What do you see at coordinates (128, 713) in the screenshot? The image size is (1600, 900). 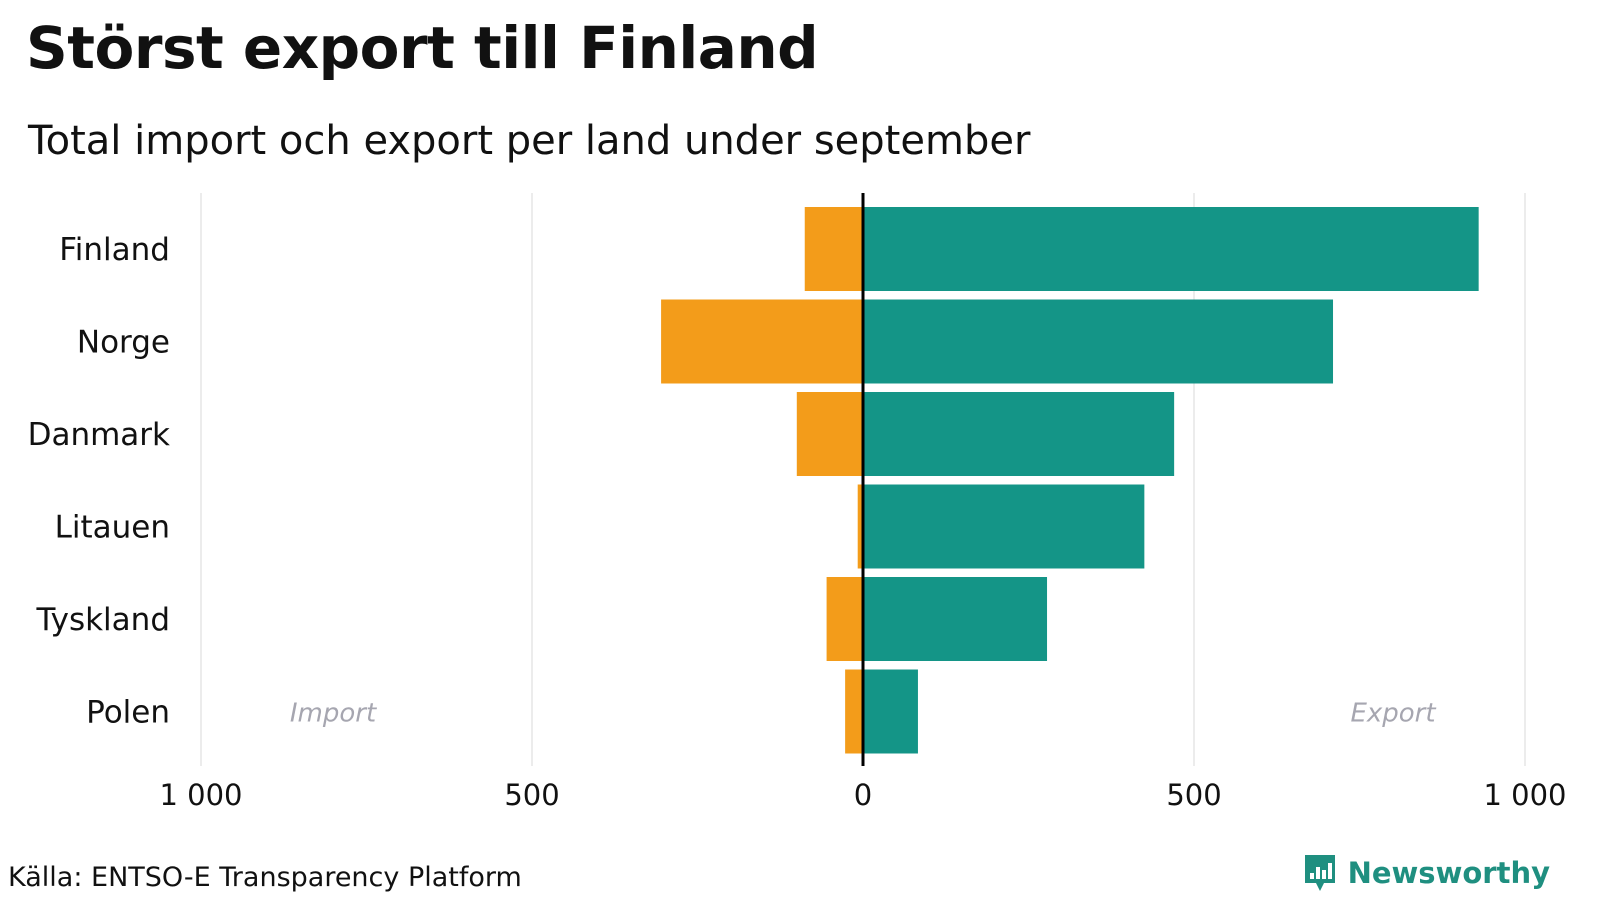 I see `category-label: Polen` at bounding box center [128, 713].